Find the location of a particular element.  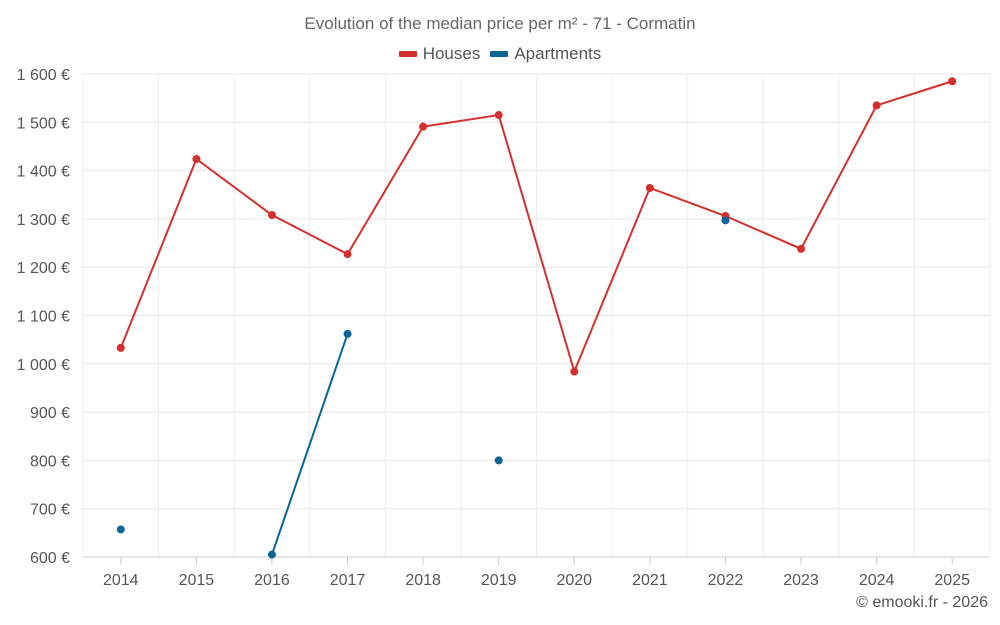

y-tick-label-1600: 1 600 € is located at coordinates (43, 75).